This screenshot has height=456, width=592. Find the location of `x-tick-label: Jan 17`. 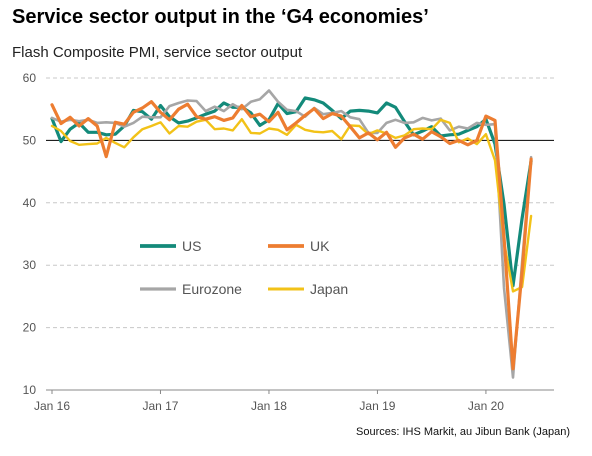

x-tick-label: Jan 17 is located at coordinates (160, 406).